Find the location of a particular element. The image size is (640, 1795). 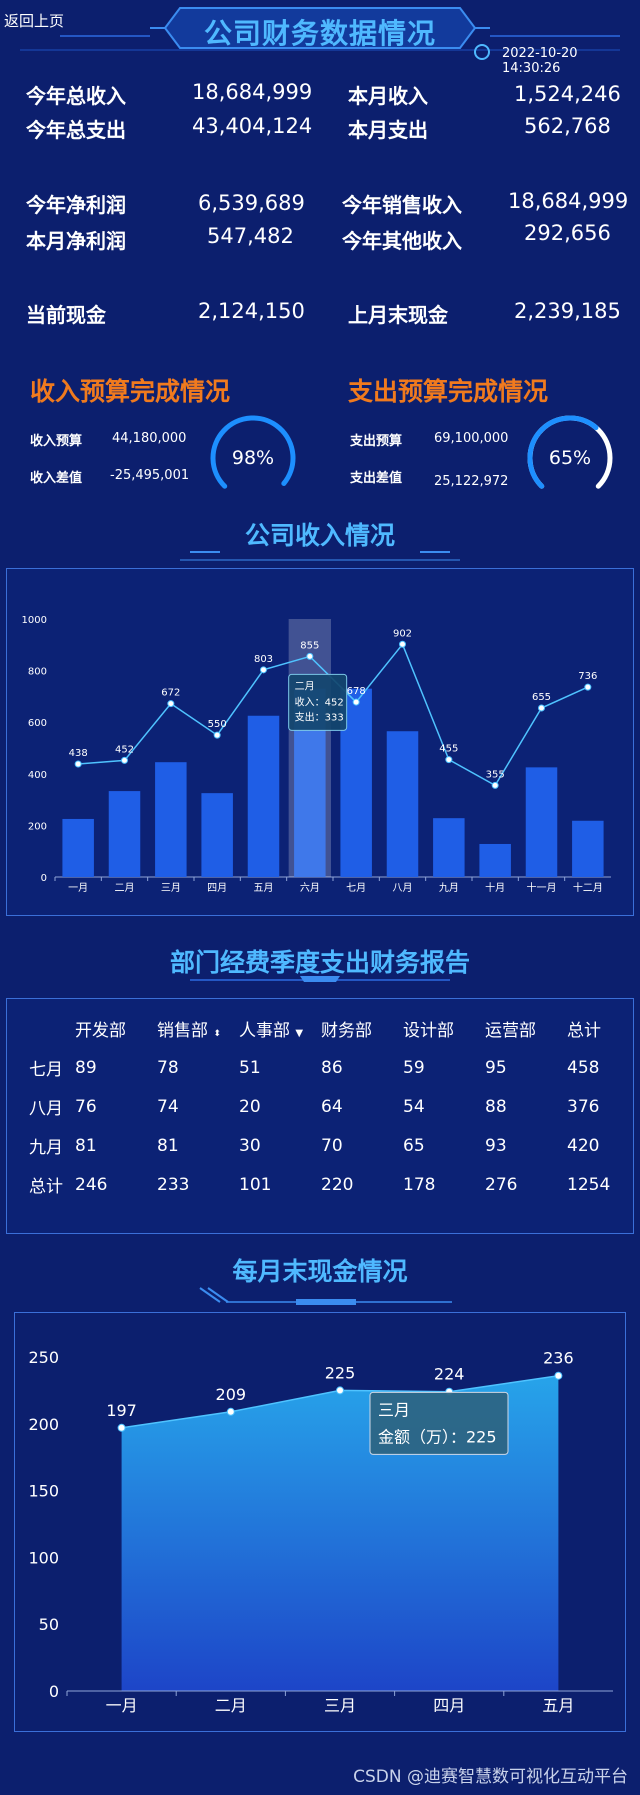

sort-icon: ⬍ is located at coordinates (217, 1034).